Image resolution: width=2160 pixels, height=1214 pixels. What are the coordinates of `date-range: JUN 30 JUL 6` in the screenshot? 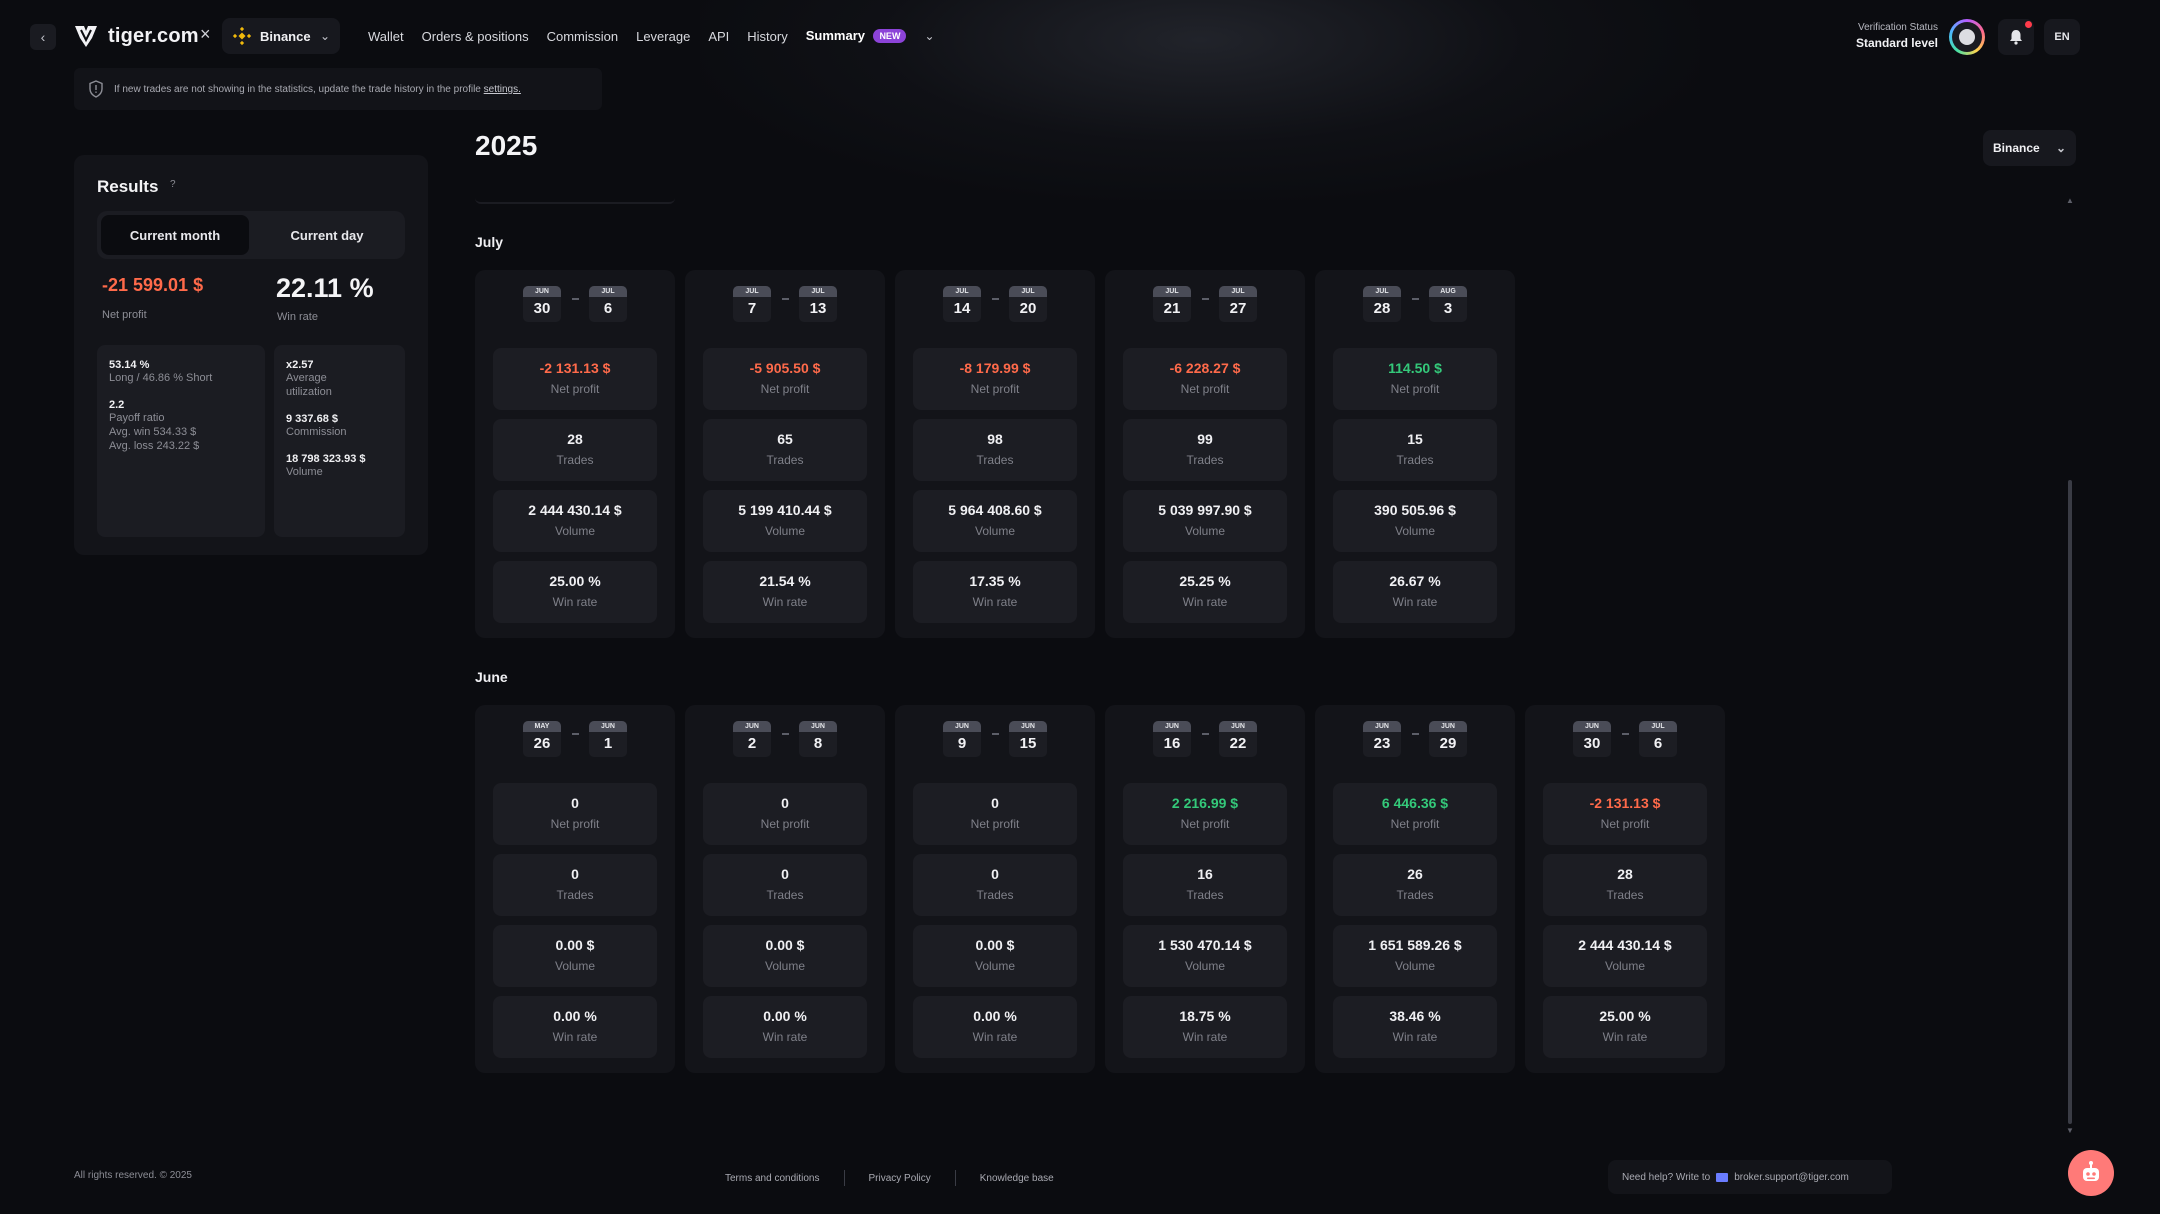 It's located at (575, 304).